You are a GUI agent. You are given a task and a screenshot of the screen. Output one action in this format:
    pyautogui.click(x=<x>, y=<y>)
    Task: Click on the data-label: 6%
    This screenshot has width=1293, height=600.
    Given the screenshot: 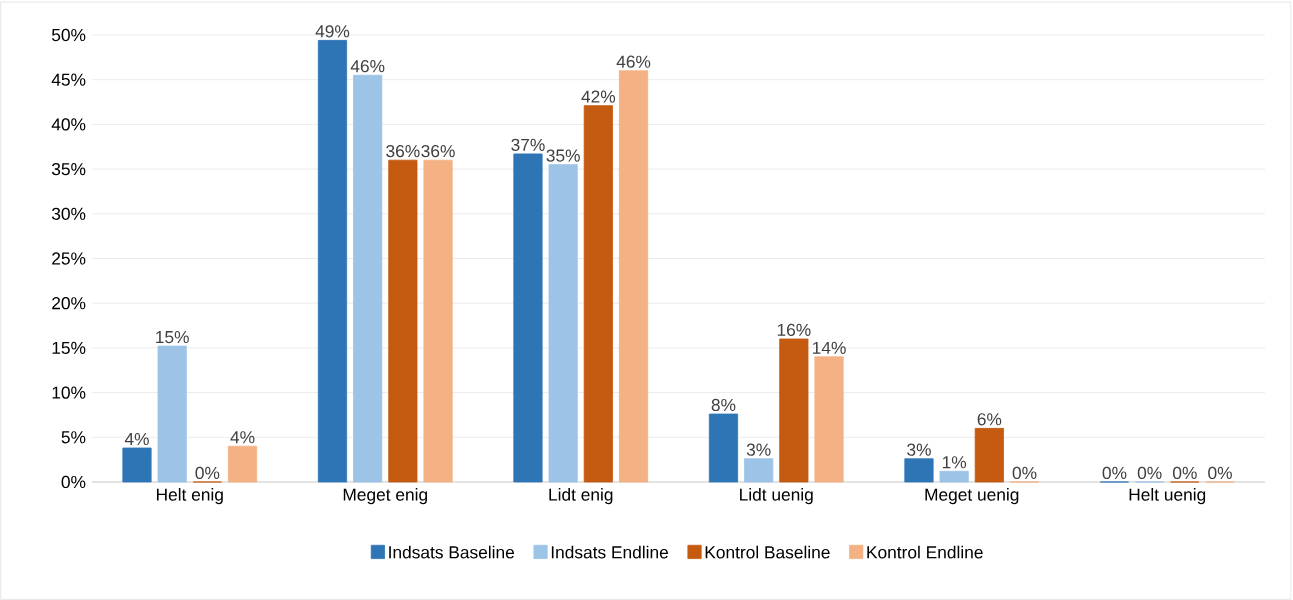 What is the action you would take?
    pyautogui.click(x=989, y=419)
    